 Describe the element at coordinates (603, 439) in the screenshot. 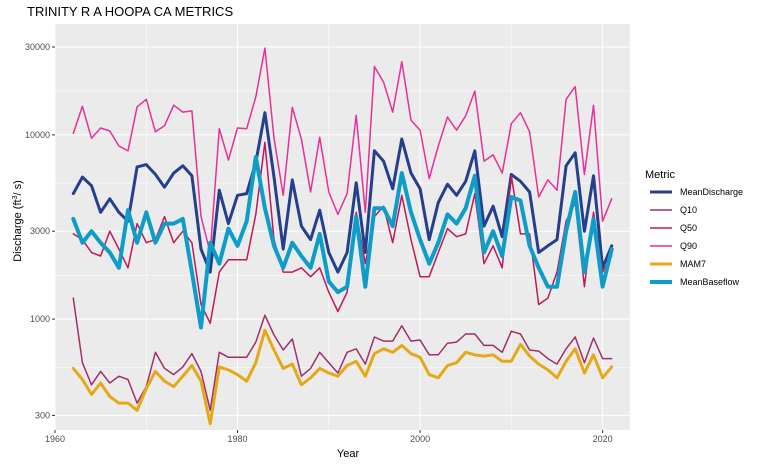

I see `x-tick-label: 2020` at that location.